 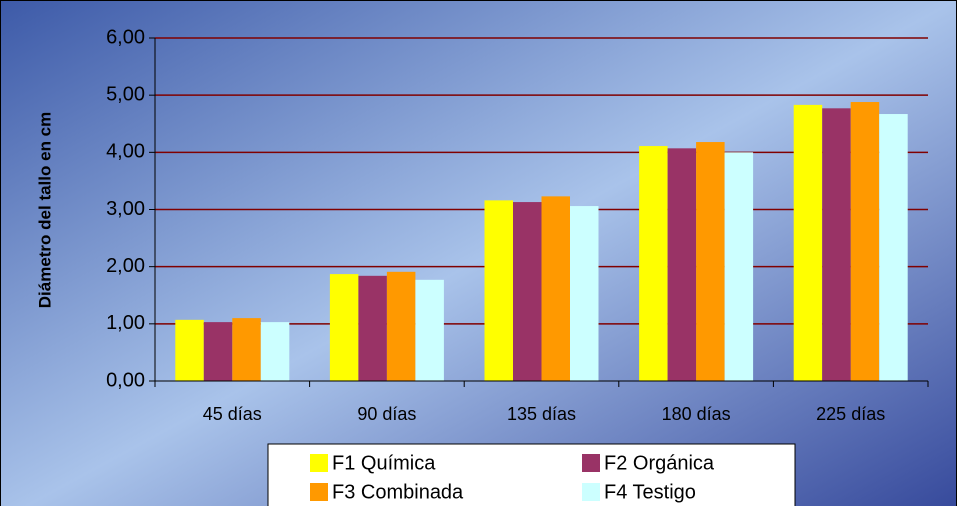 What do you see at coordinates (125, 209) in the screenshot?
I see `y-tick-label: 3,00` at bounding box center [125, 209].